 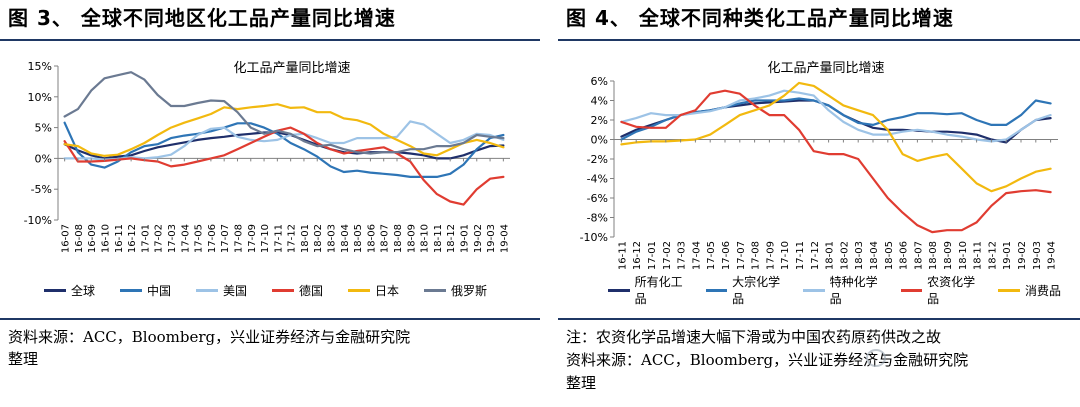 What do you see at coordinates (284, 145) in the screenshot?
I see `series-line-全球` at bounding box center [284, 145].